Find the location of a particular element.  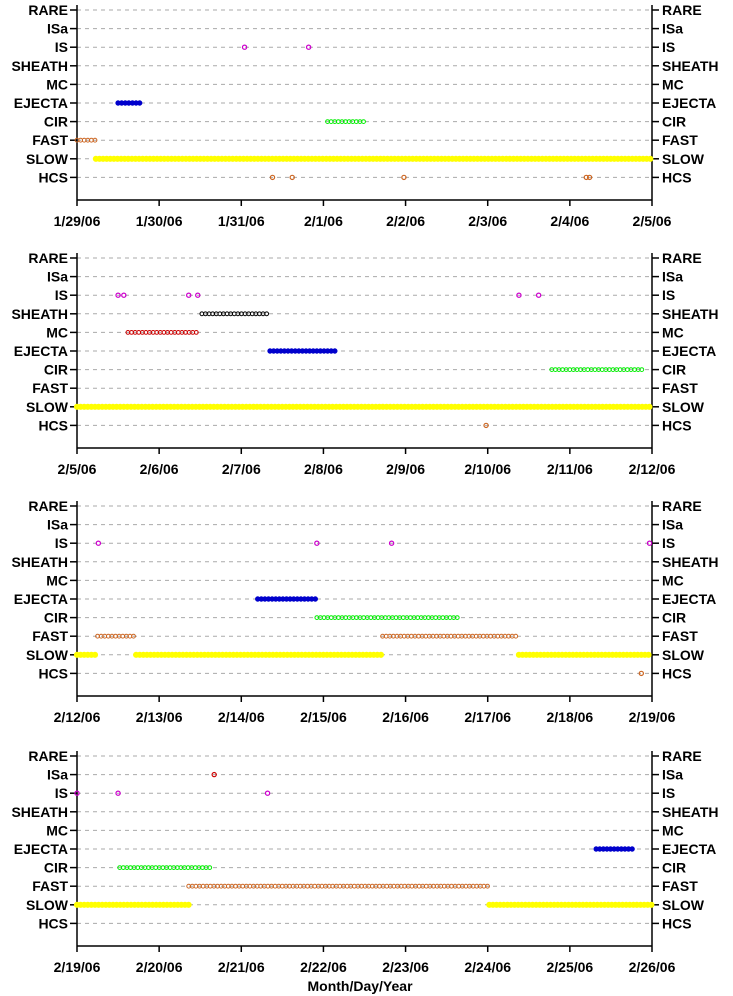

x-tick-label: 2/8/06 is located at coordinates (323, 469).